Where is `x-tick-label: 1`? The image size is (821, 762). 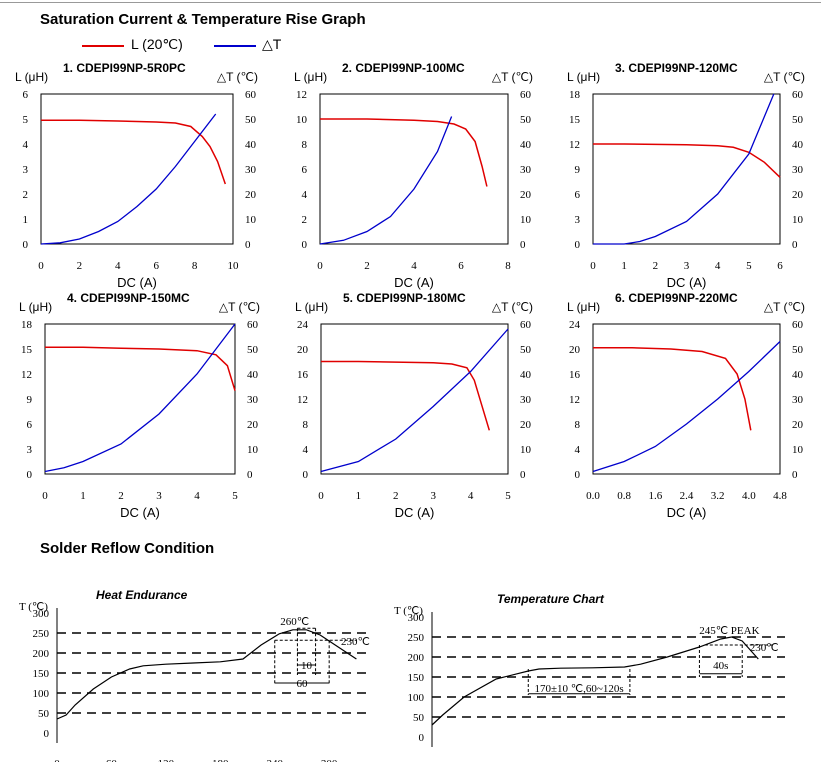
x-tick-label: 1 is located at coordinates (359, 496).